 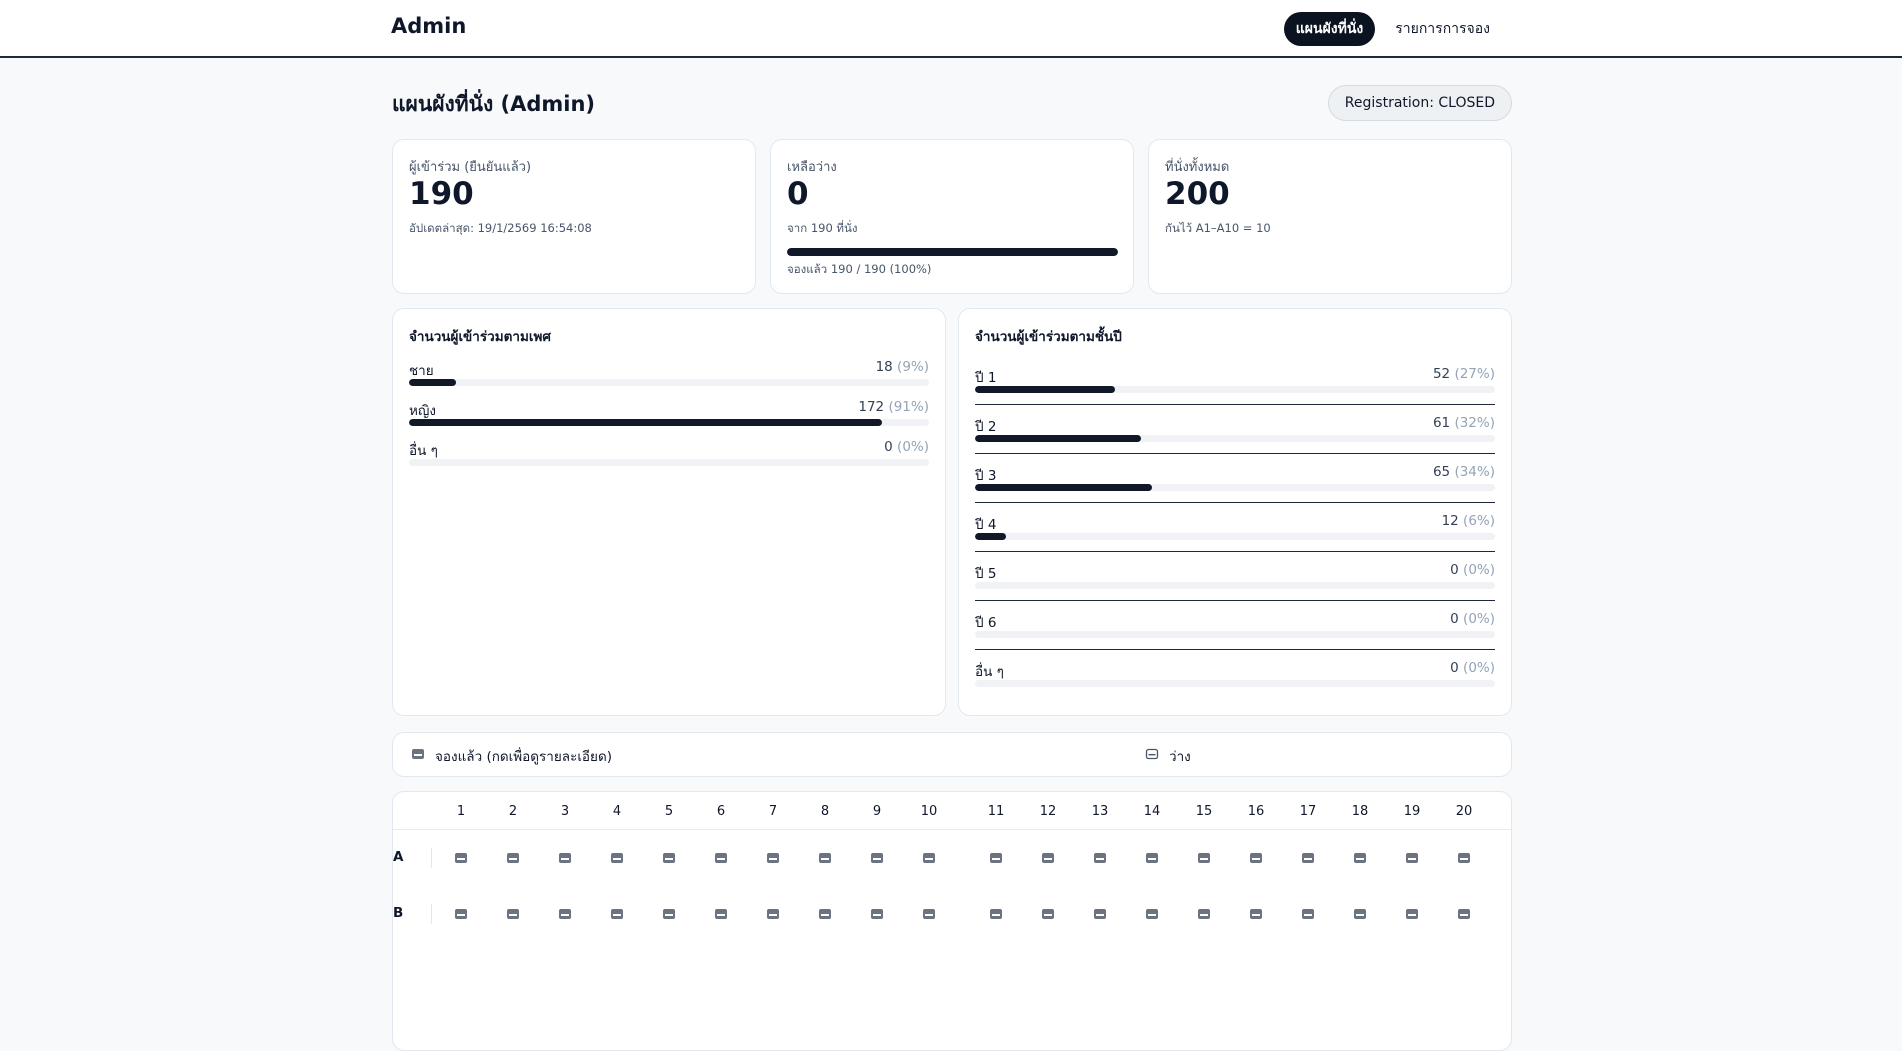 What do you see at coordinates (1197, 167) in the screenshot?
I see `stat-label: ที่นั่งทั้งหมด` at bounding box center [1197, 167].